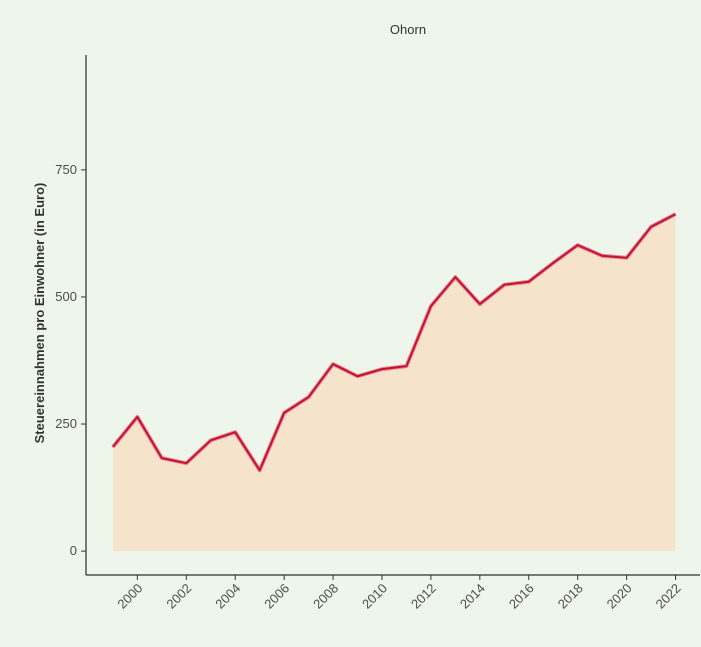  Describe the element at coordinates (276, 596) in the screenshot. I see `x-tick-label: 2006` at that location.